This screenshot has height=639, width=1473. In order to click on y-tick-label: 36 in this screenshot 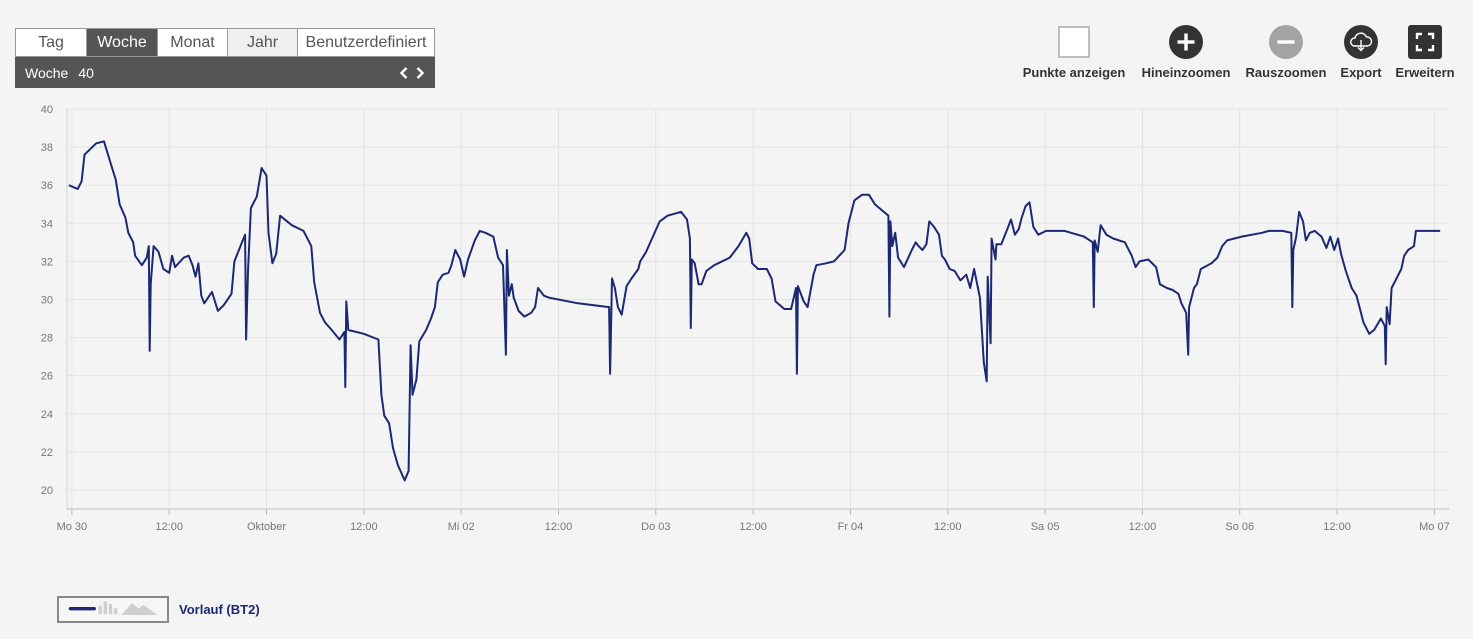, I will do `click(47, 186)`.